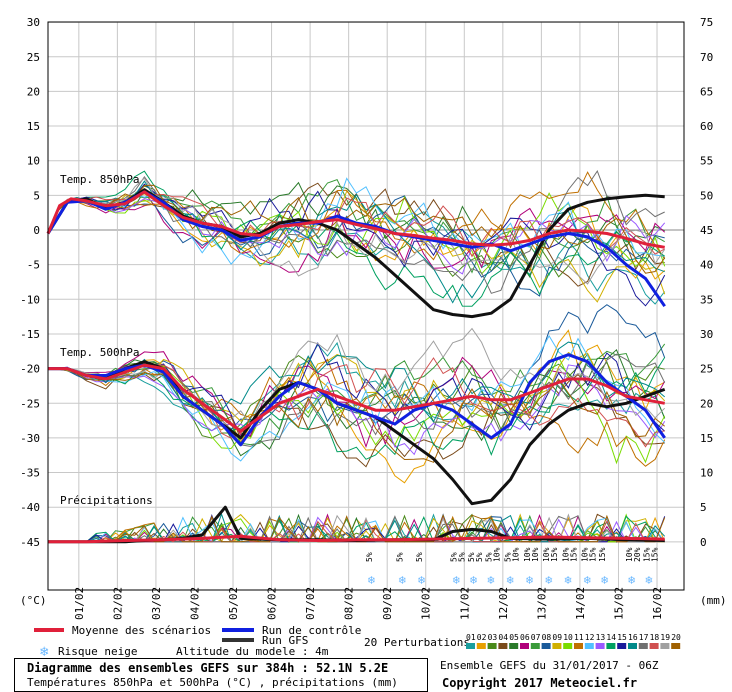 The width and height of the screenshot is (732, 692). What do you see at coordinates (644, 637) in the screenshot?
I see `perturbation-id: 17` at bounding box center [644, 637].